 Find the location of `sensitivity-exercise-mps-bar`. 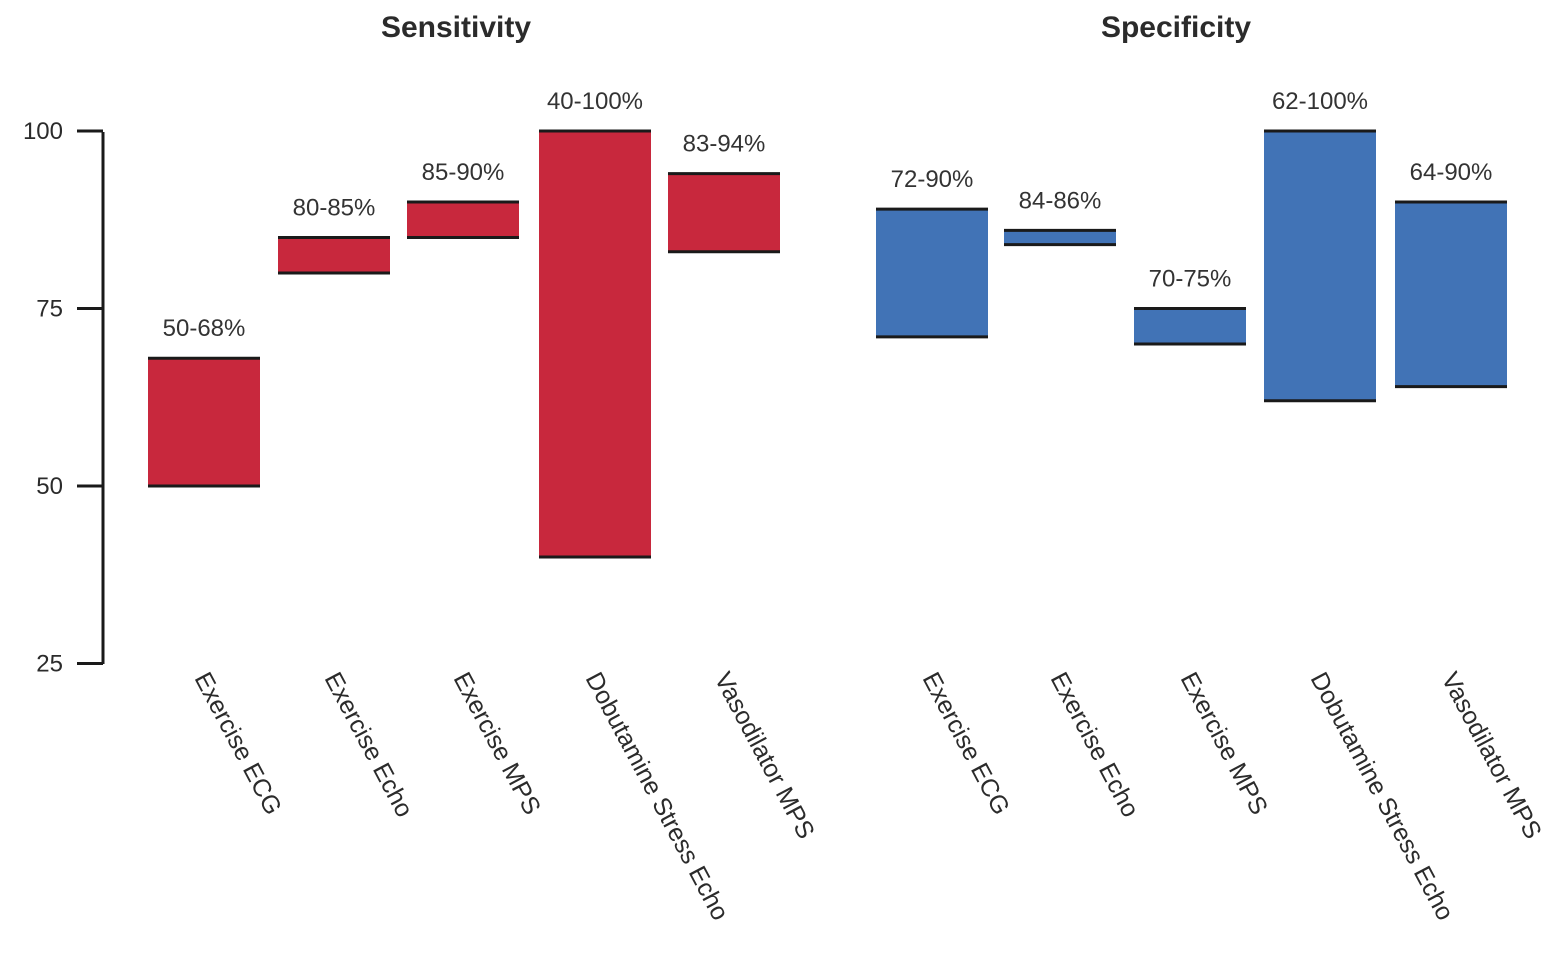

sensitivity-exercise-mps-bar is located at coordinates (463, 220).